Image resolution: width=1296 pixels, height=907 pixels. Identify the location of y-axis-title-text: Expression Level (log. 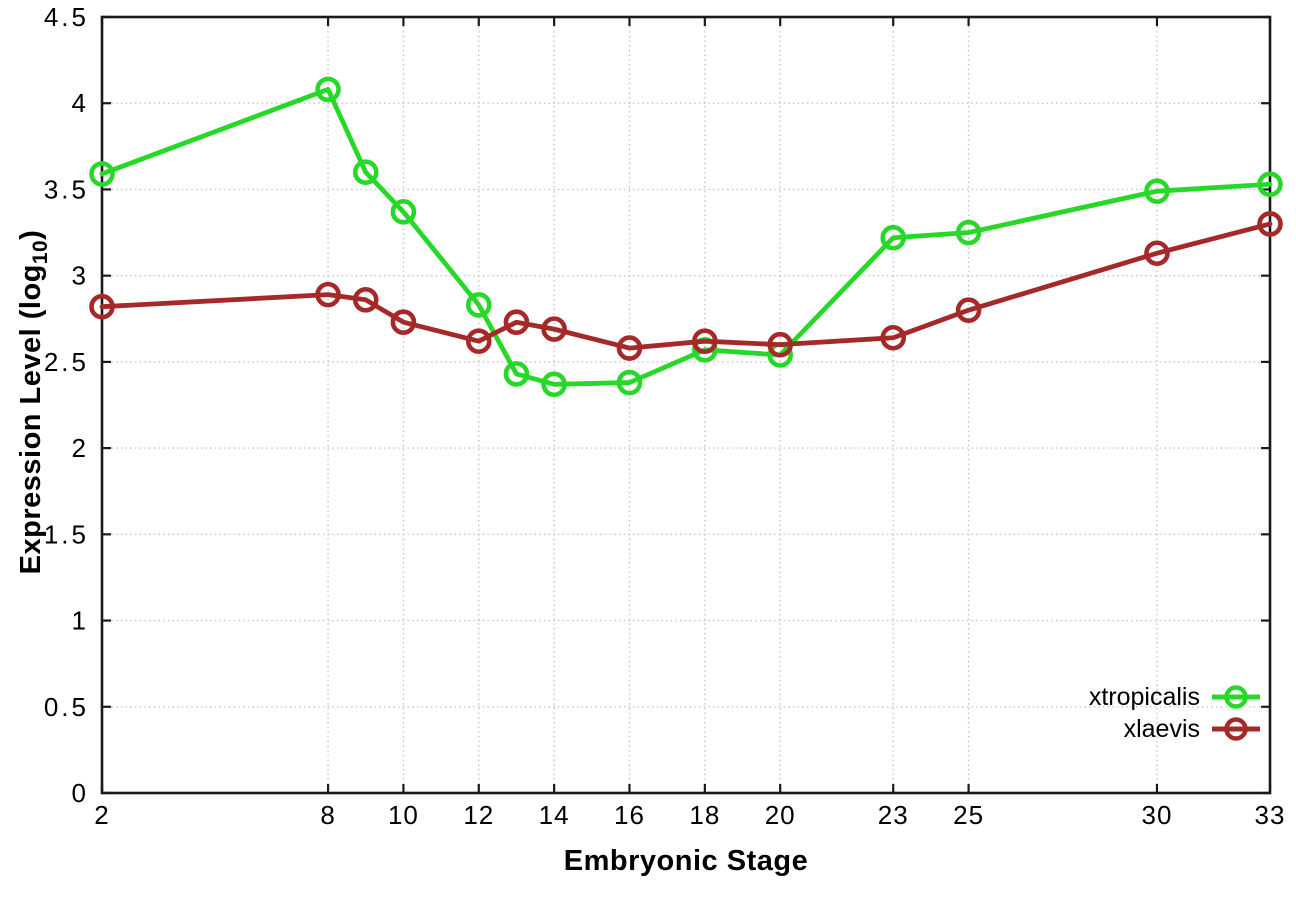
(31, 419).